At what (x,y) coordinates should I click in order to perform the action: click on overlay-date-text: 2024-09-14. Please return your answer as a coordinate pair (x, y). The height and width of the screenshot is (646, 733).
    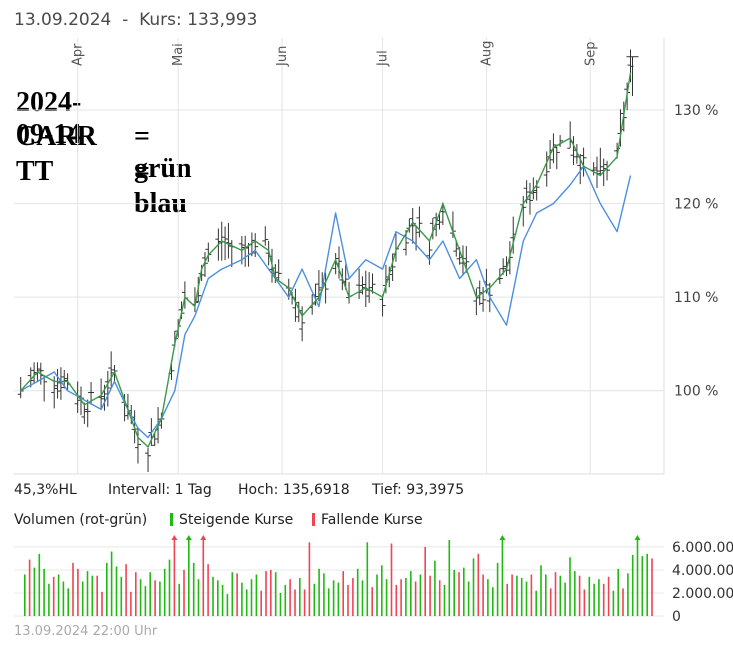
    Looking at the image, I should click on (49, 118).